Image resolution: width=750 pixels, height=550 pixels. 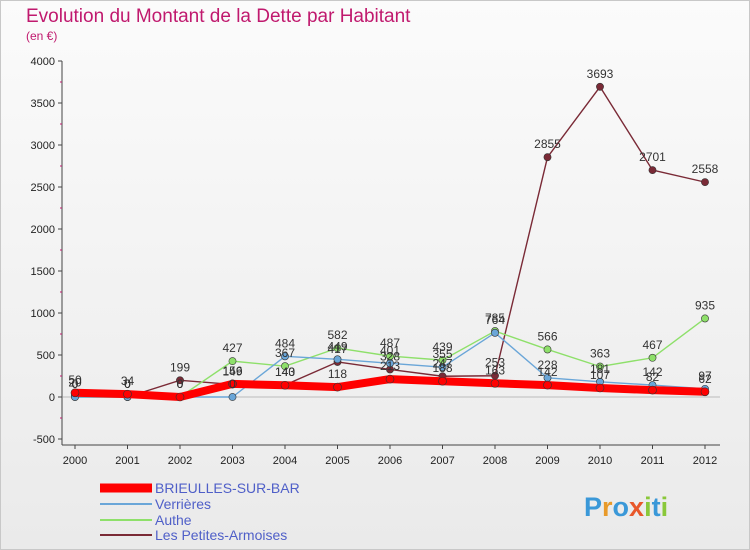 I want to click on x-tick-label: 2001, so click(x=127, y=461).